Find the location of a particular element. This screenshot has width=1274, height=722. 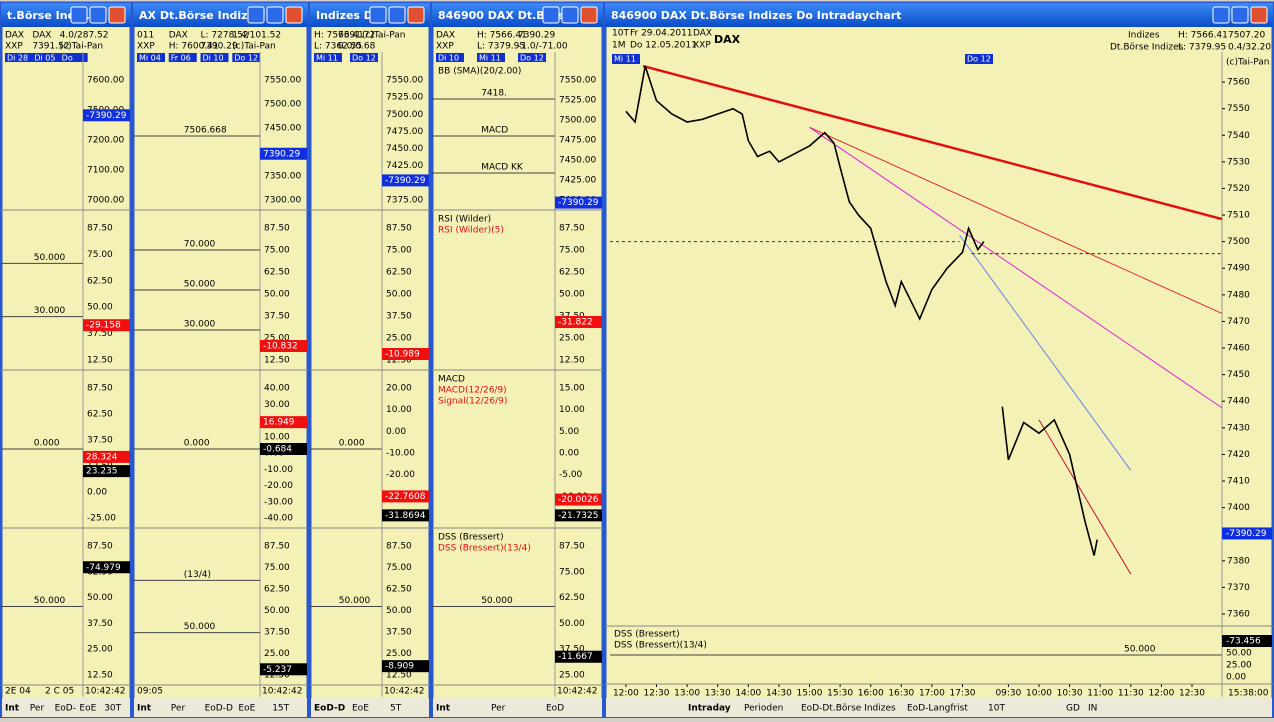

value-box-text: 23.235 is located at coordinates (102, 472).